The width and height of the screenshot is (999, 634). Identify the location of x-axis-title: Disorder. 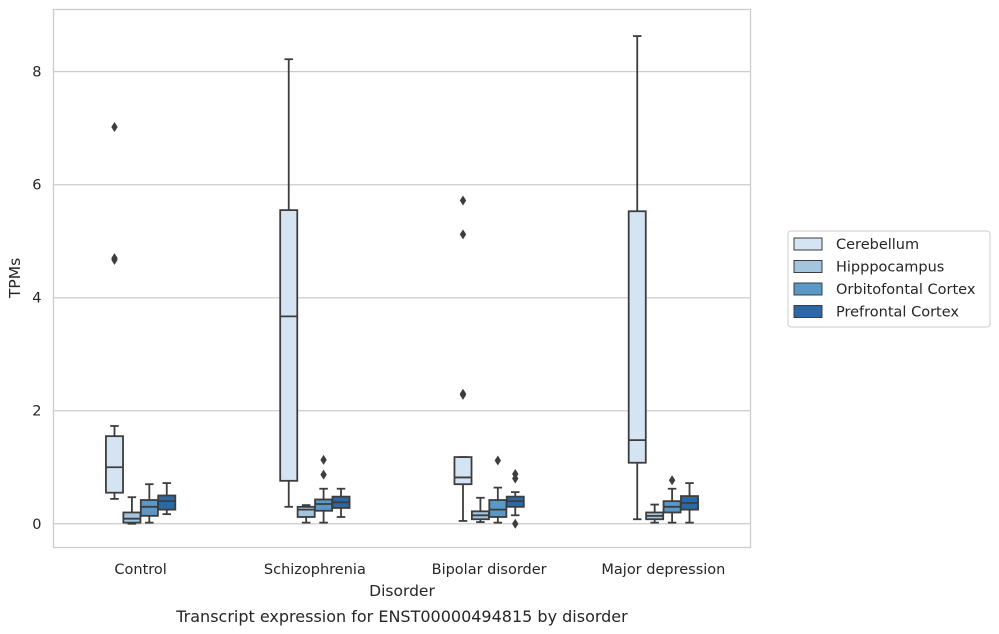
(402, 591).